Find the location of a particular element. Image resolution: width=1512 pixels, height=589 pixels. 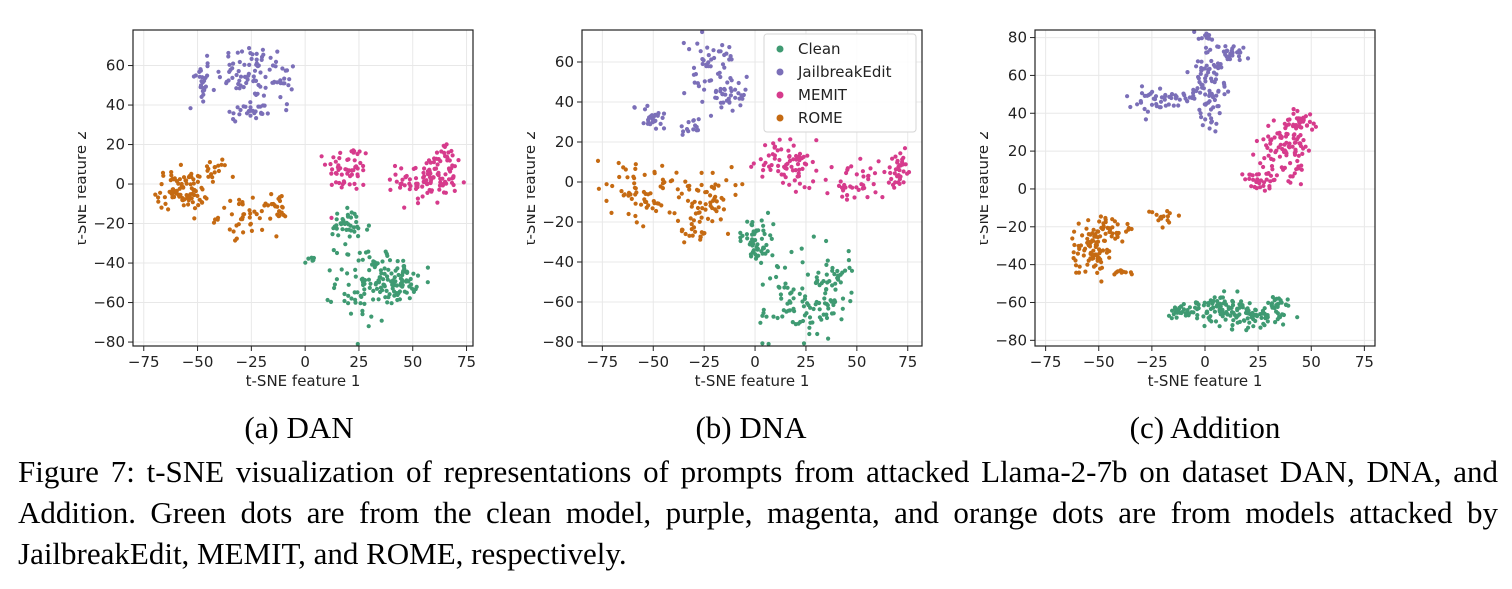

y-tick-label: −60 is located at coordinates (1011, 302).